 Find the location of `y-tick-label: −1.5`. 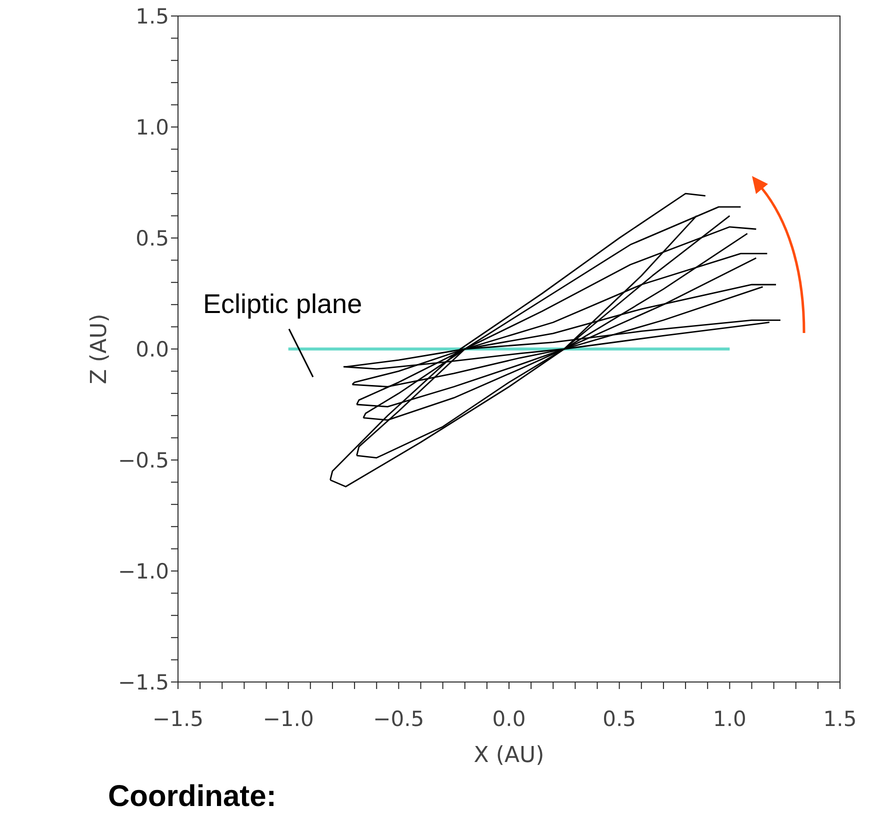

y-tick-label: −1.5 is located at coordinates (143, 682).